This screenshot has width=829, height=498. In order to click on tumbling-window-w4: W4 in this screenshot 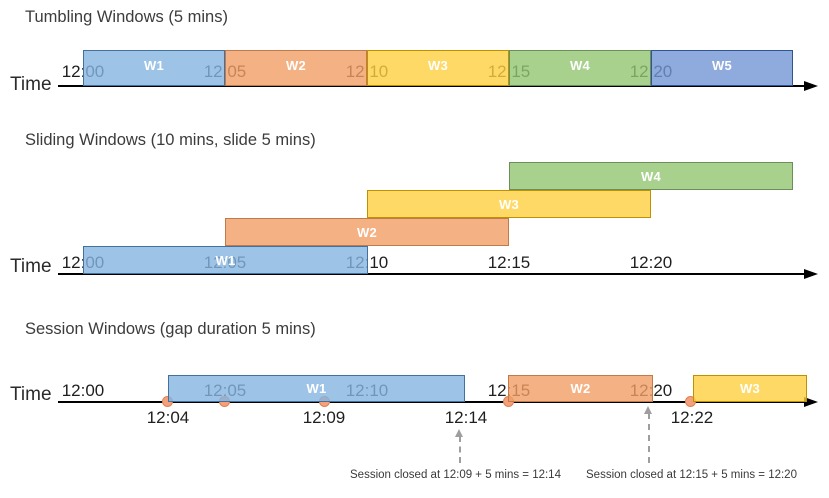, I will do `click(580, 68)`.